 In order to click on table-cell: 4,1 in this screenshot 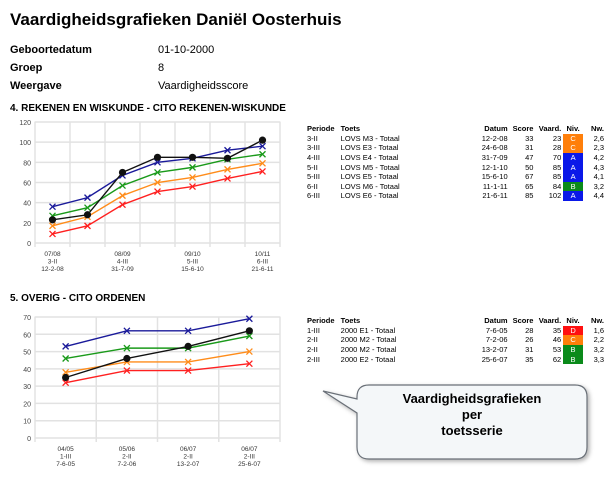, I will do `click(598, 177)`.